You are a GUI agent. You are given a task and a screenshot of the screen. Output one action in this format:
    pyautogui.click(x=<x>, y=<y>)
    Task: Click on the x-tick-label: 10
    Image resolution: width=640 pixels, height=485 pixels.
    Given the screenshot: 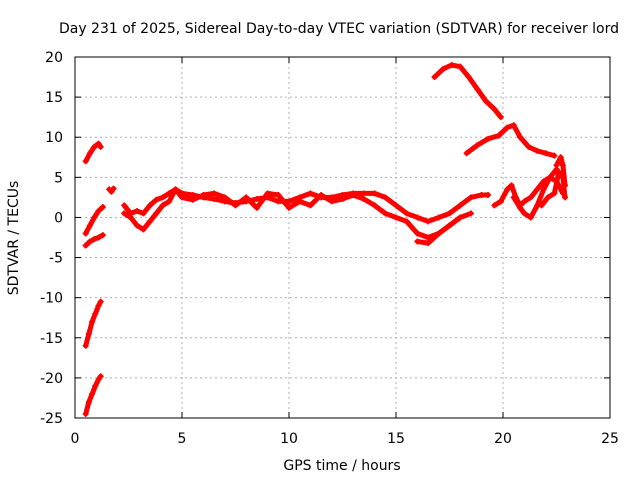 What is the action you would take?
    pyautogui.click(x=289, y=439)
    